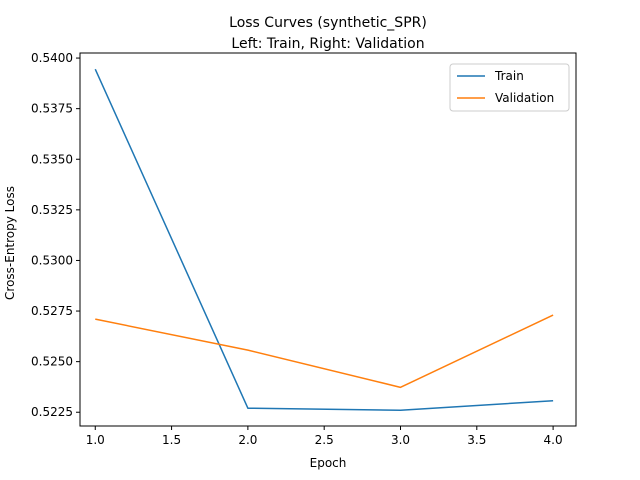  What do you see at coordinates (328, 463) in the screenshot?
I see `x-axis-label: Epoch` at bounding box center [328, 463].